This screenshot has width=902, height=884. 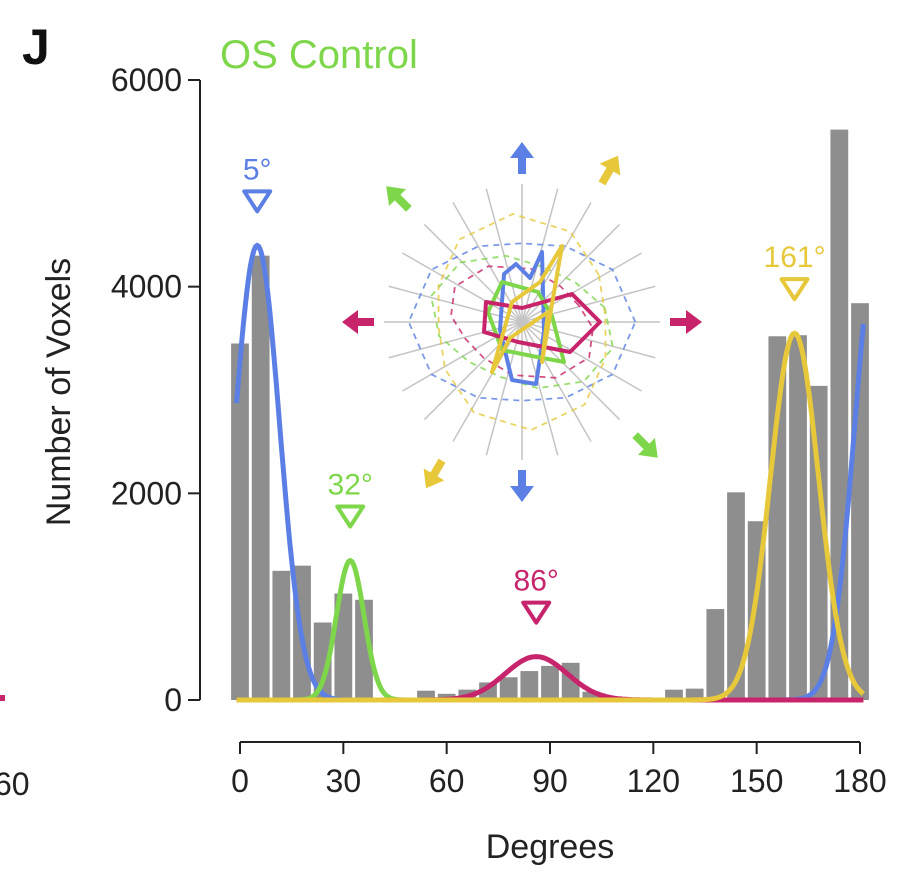 What do you see at coordinates (756, 781) in the screenshot?
I see `x-tick-label: 150` at bounding box center [756, 781].